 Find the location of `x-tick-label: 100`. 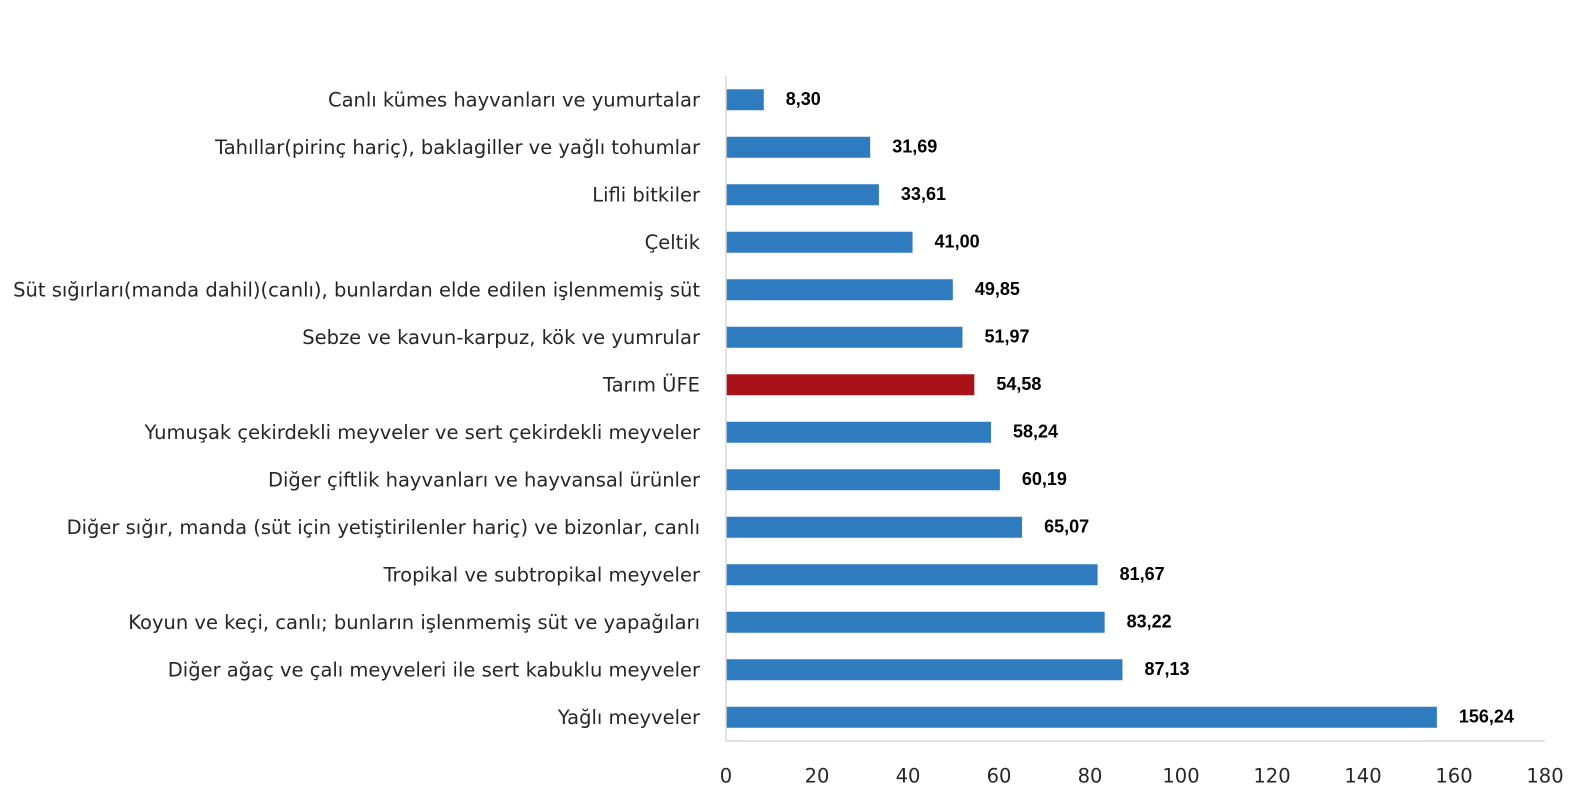

x-tick-label: 100 is located at coordinates (1180, 776).